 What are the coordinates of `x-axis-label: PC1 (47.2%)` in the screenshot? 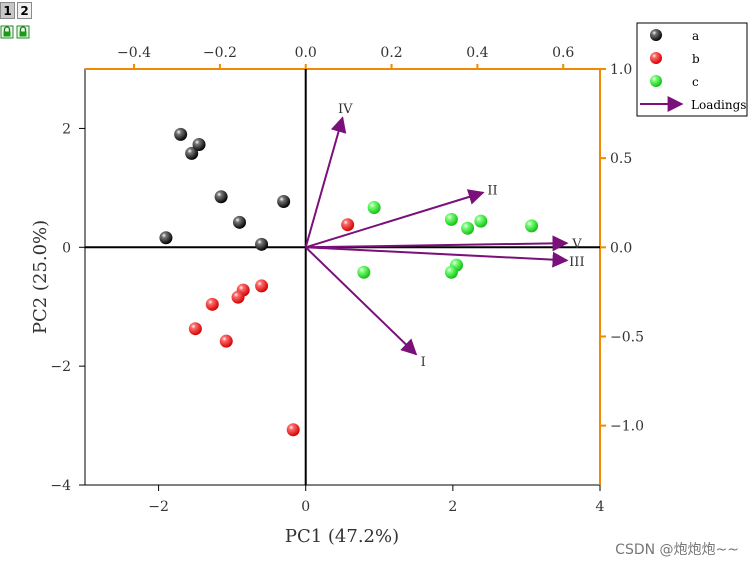 It's located at (342, 536).